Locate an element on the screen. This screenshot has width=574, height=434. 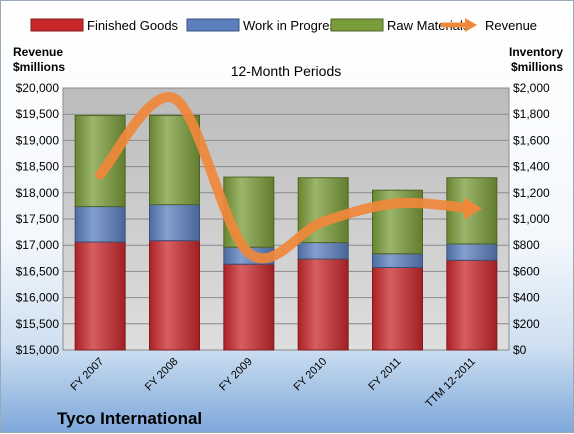
left-axis-tick-label: $16,000 is located at coordinates (38, 298).